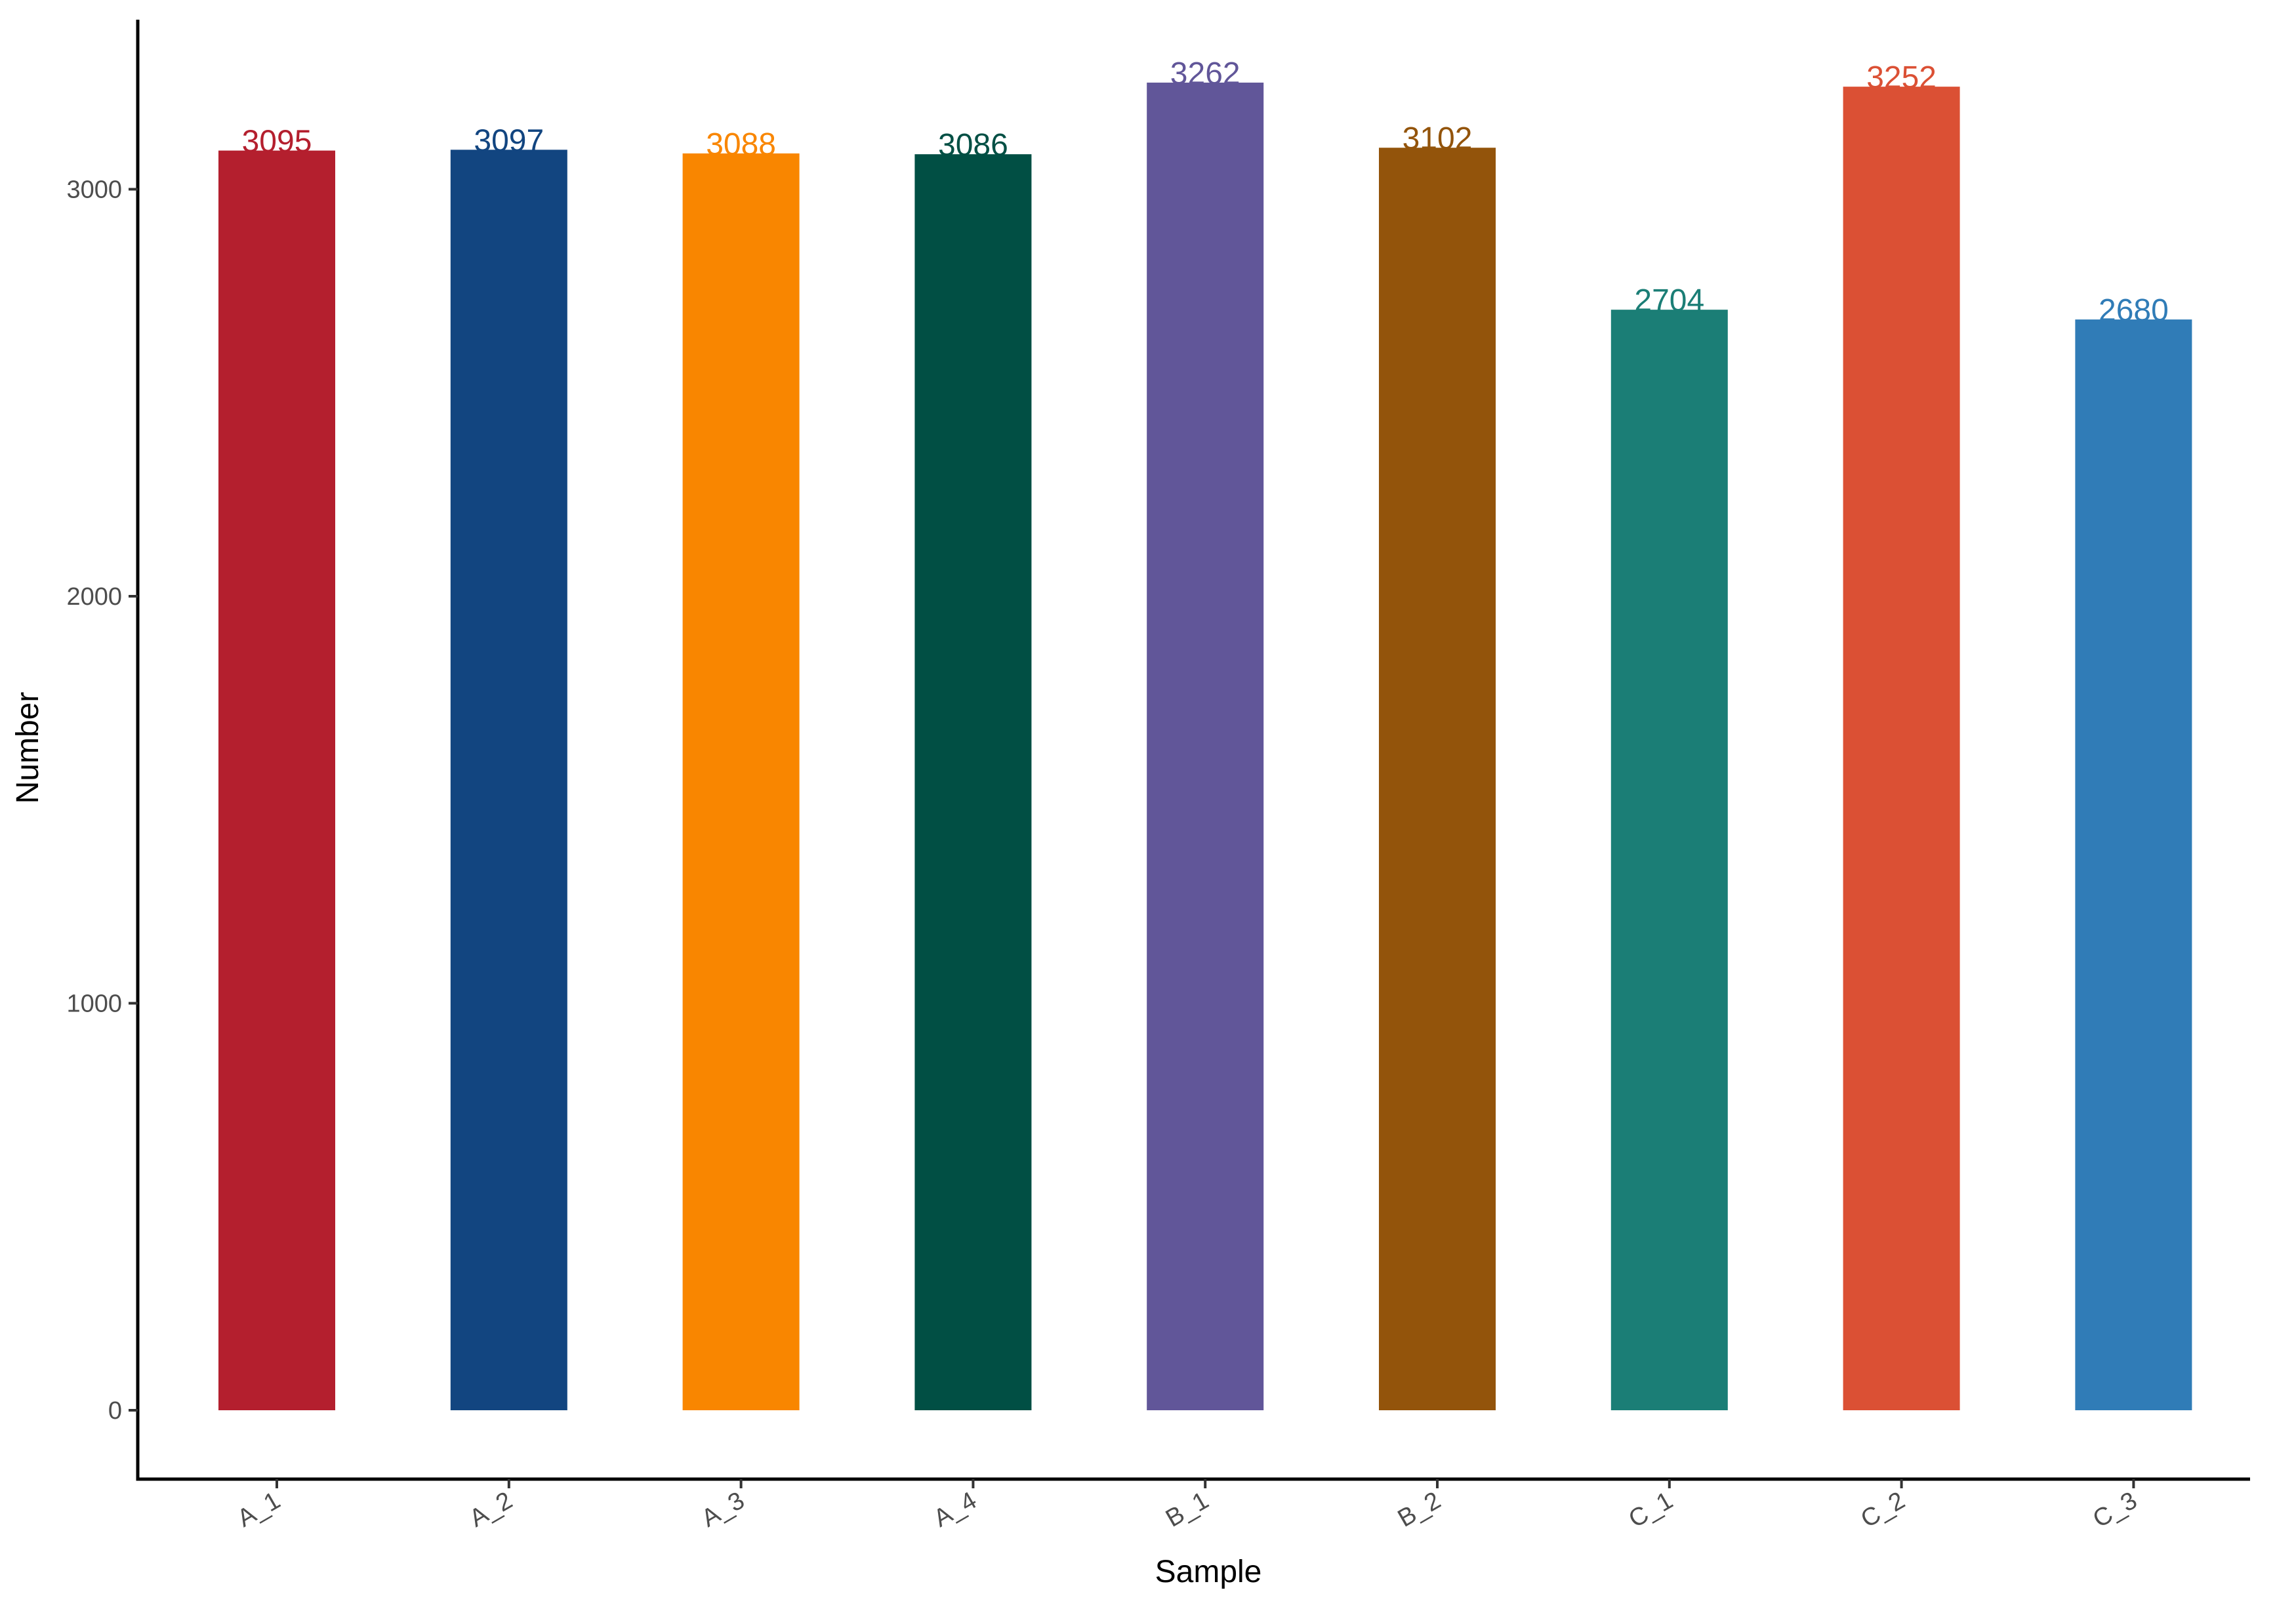 Image resolution: width=2296 pixels, height=1609 pixels. What do you see at coordinates (1883, 1509) in the screenshot?
I see `x-tick-label: C_2` at bounding box center [1883, 1509].